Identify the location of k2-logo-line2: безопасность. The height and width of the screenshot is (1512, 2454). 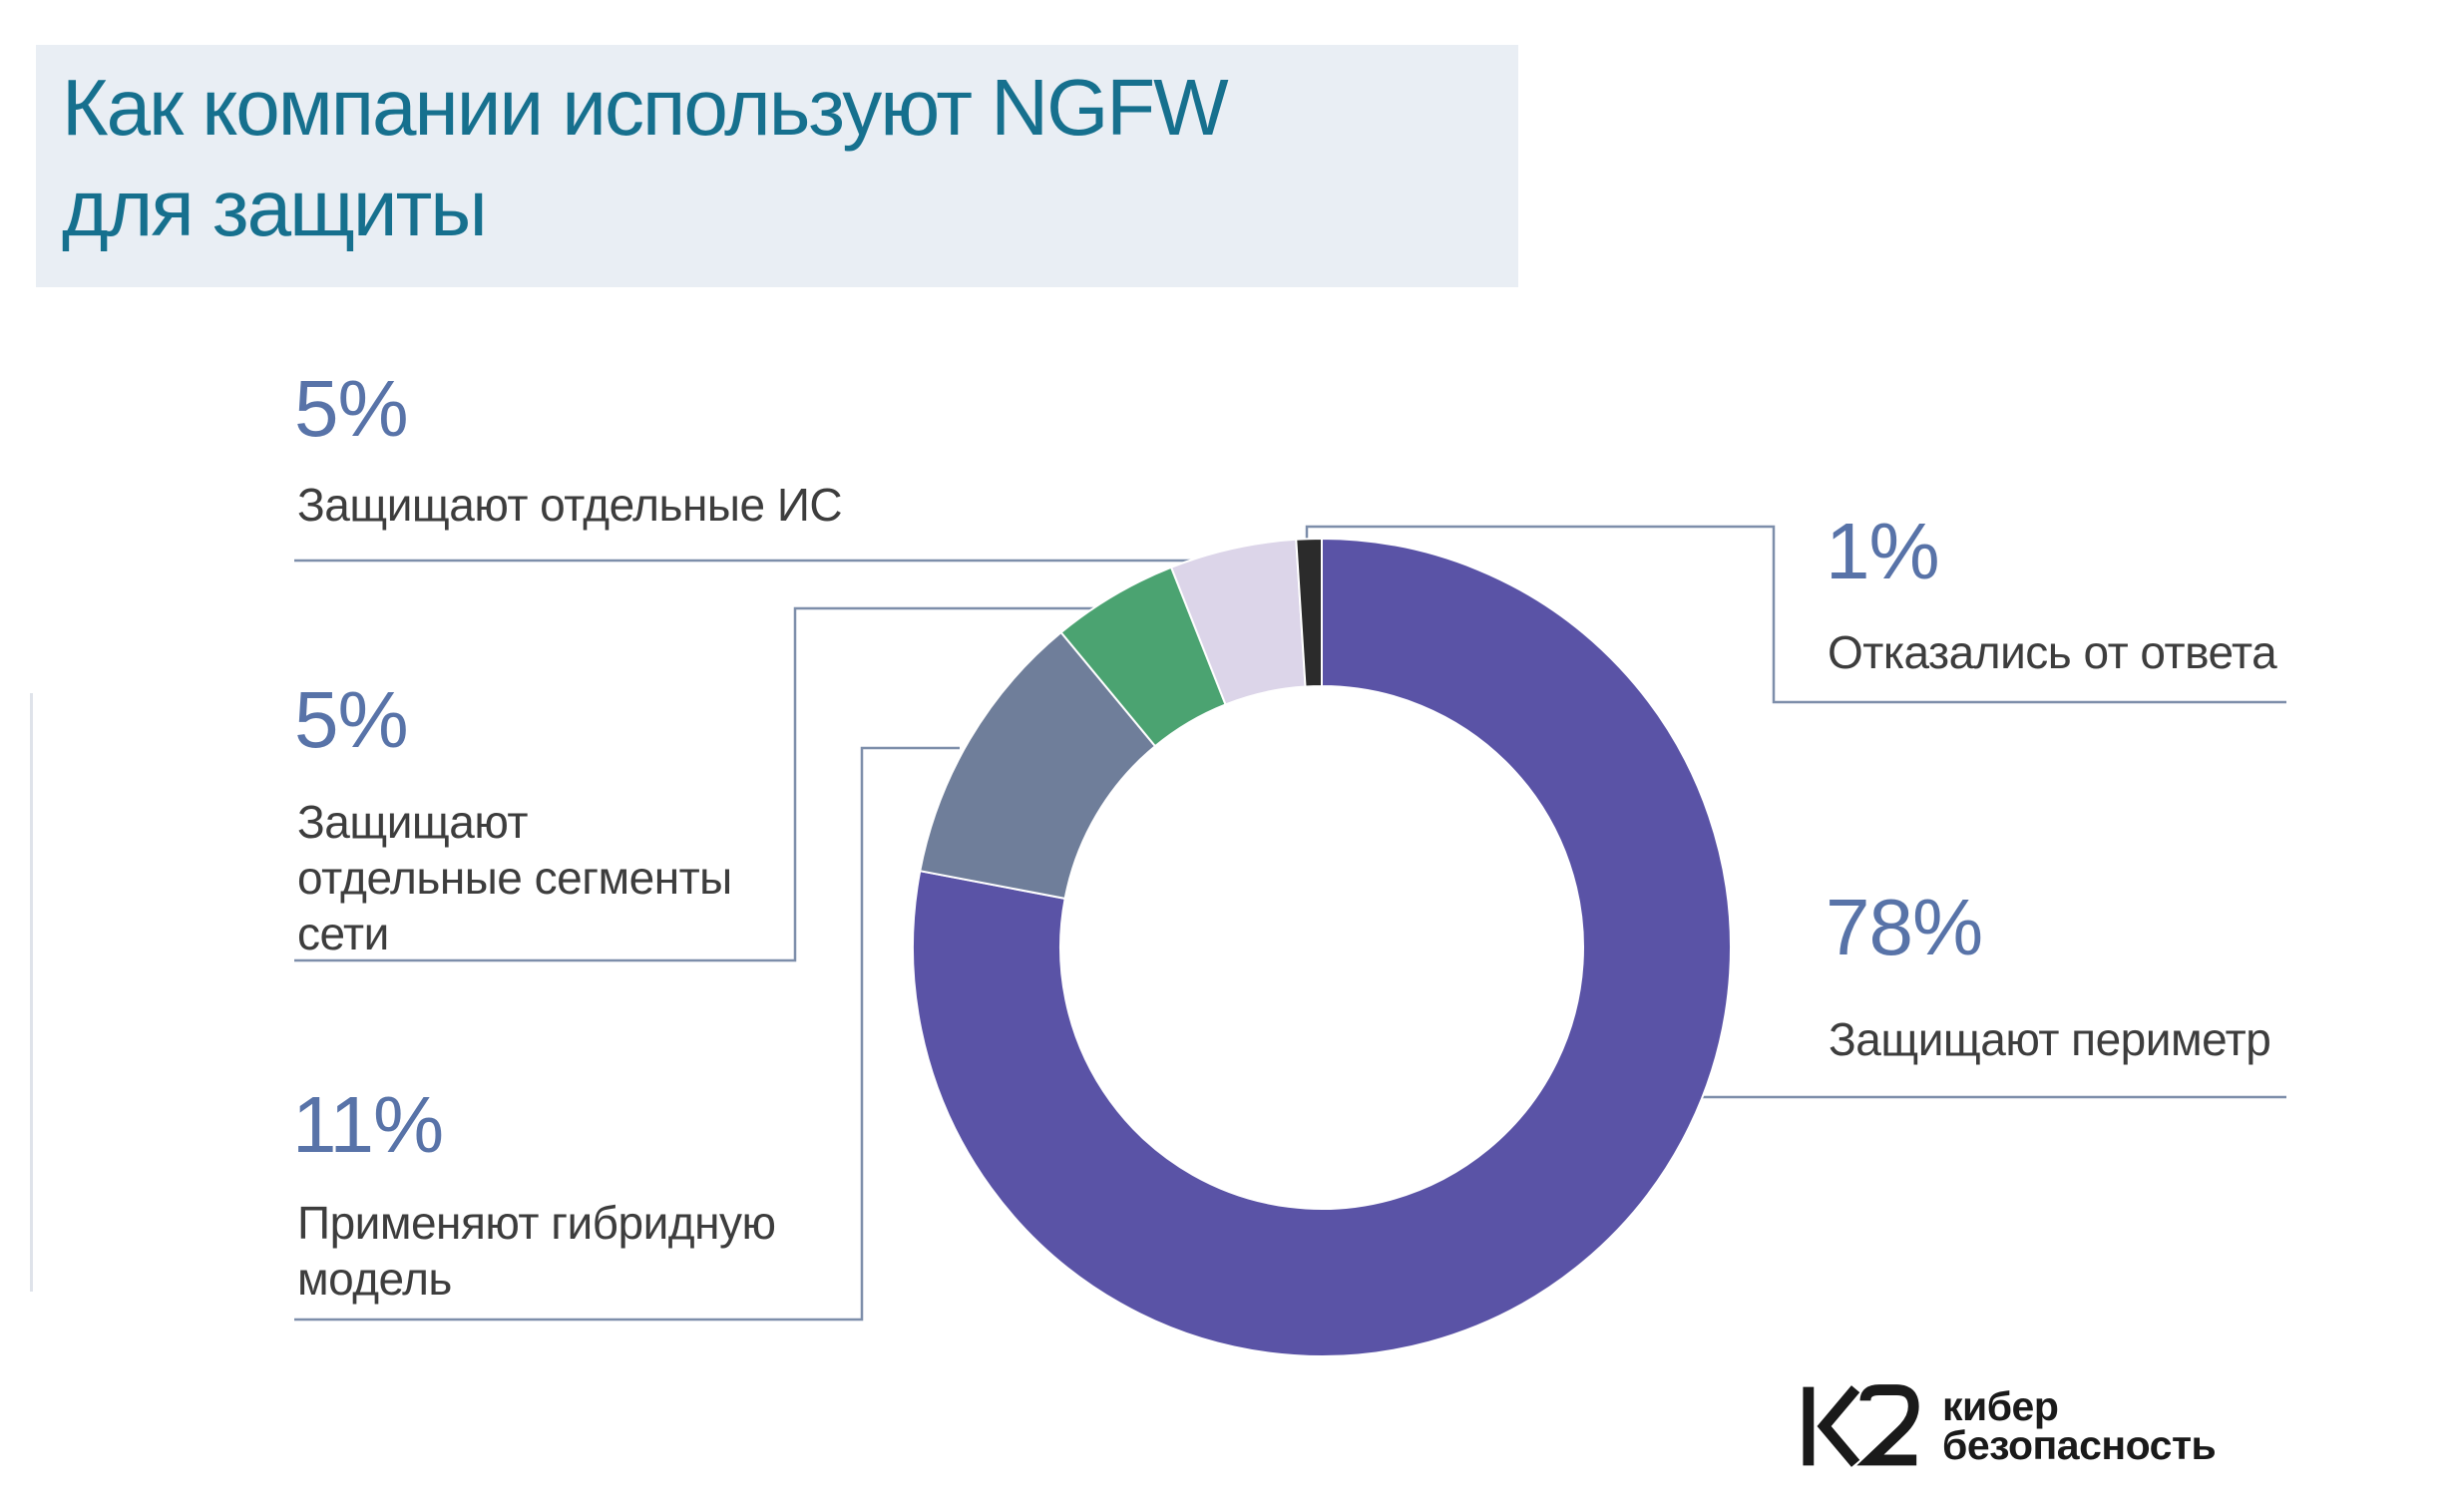
(2079, 1445).